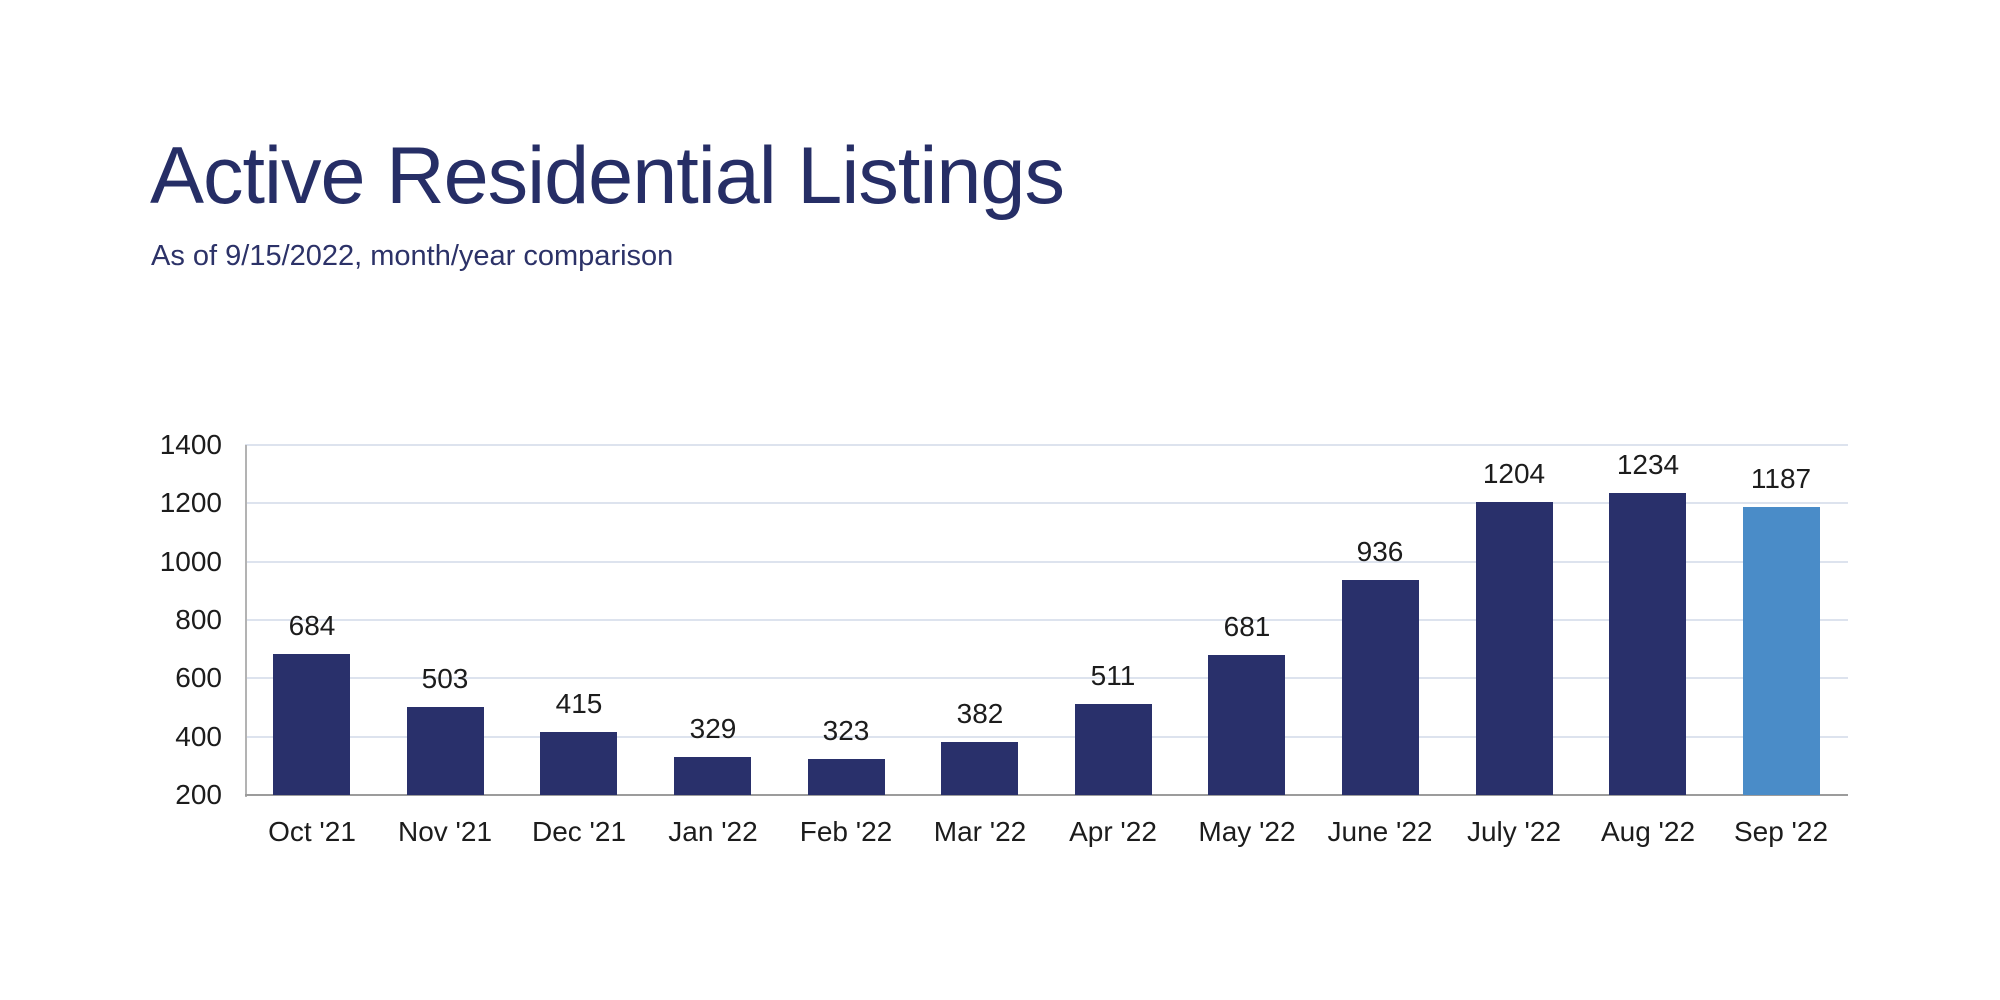 Image resolution: width=2000 pixels, height=1000 pixels. What do you see at coordinates (846, 730) in the screenshot?
I see `bar-value-label: 323` at bounding box center [846, 730].